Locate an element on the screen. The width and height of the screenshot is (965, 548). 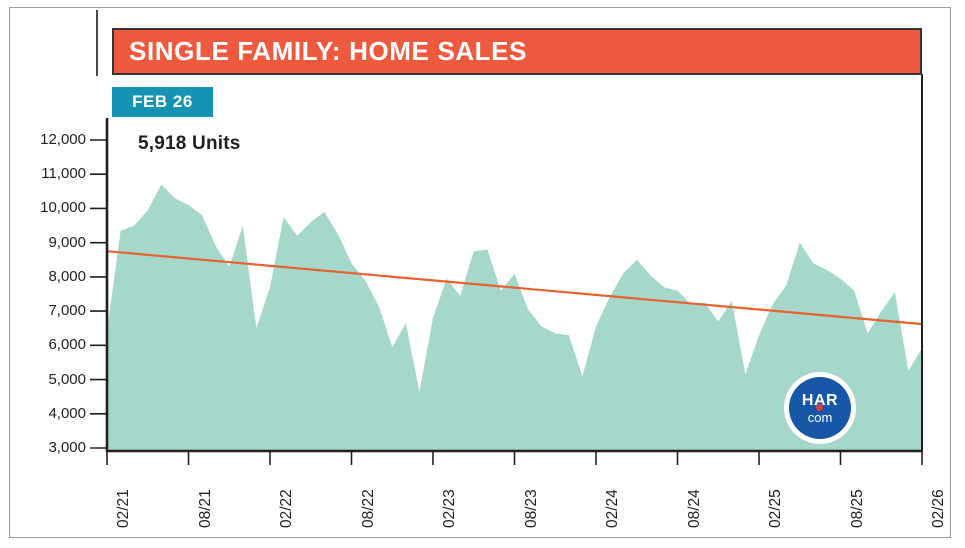
x-tick-label: 08/22 is located at coordinates (368, 508).